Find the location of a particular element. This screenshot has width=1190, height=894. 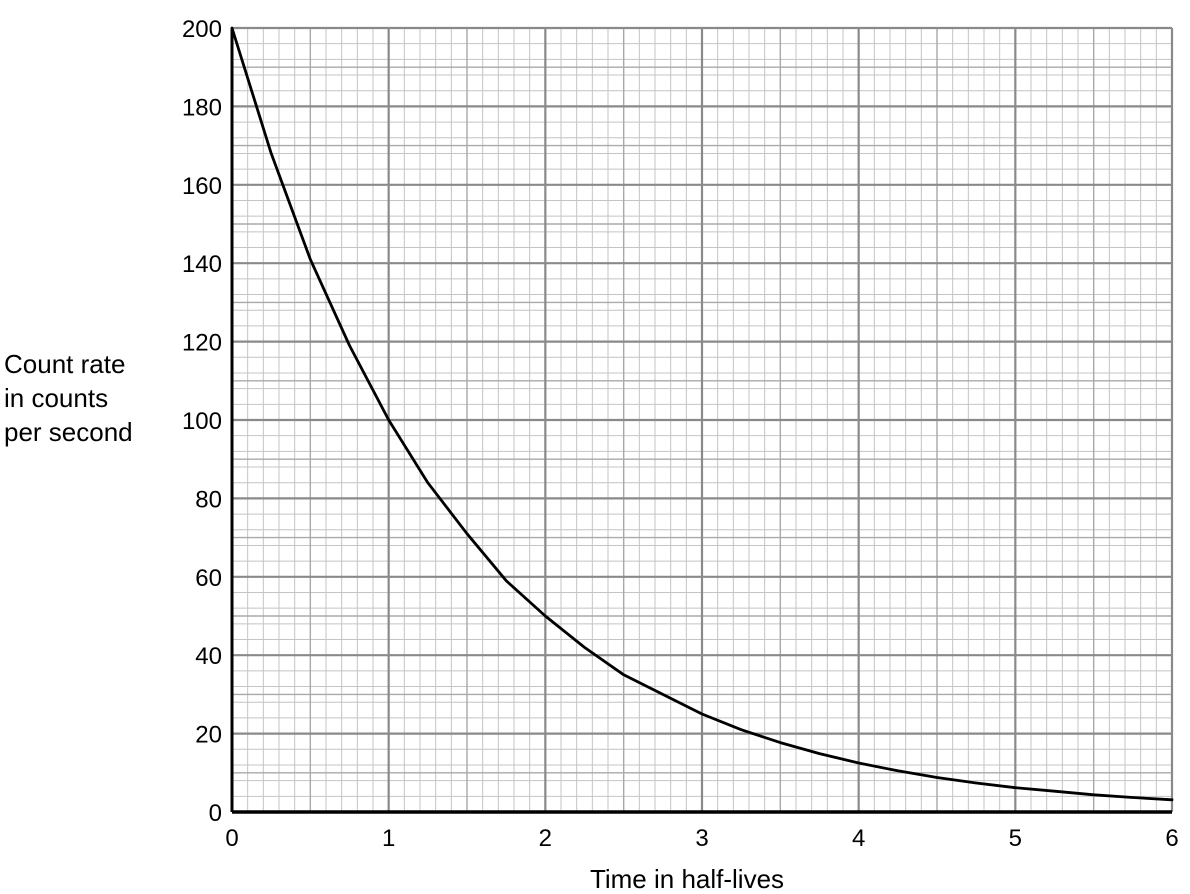

y-tick-label: 20 is located at coordinates (208, 735).